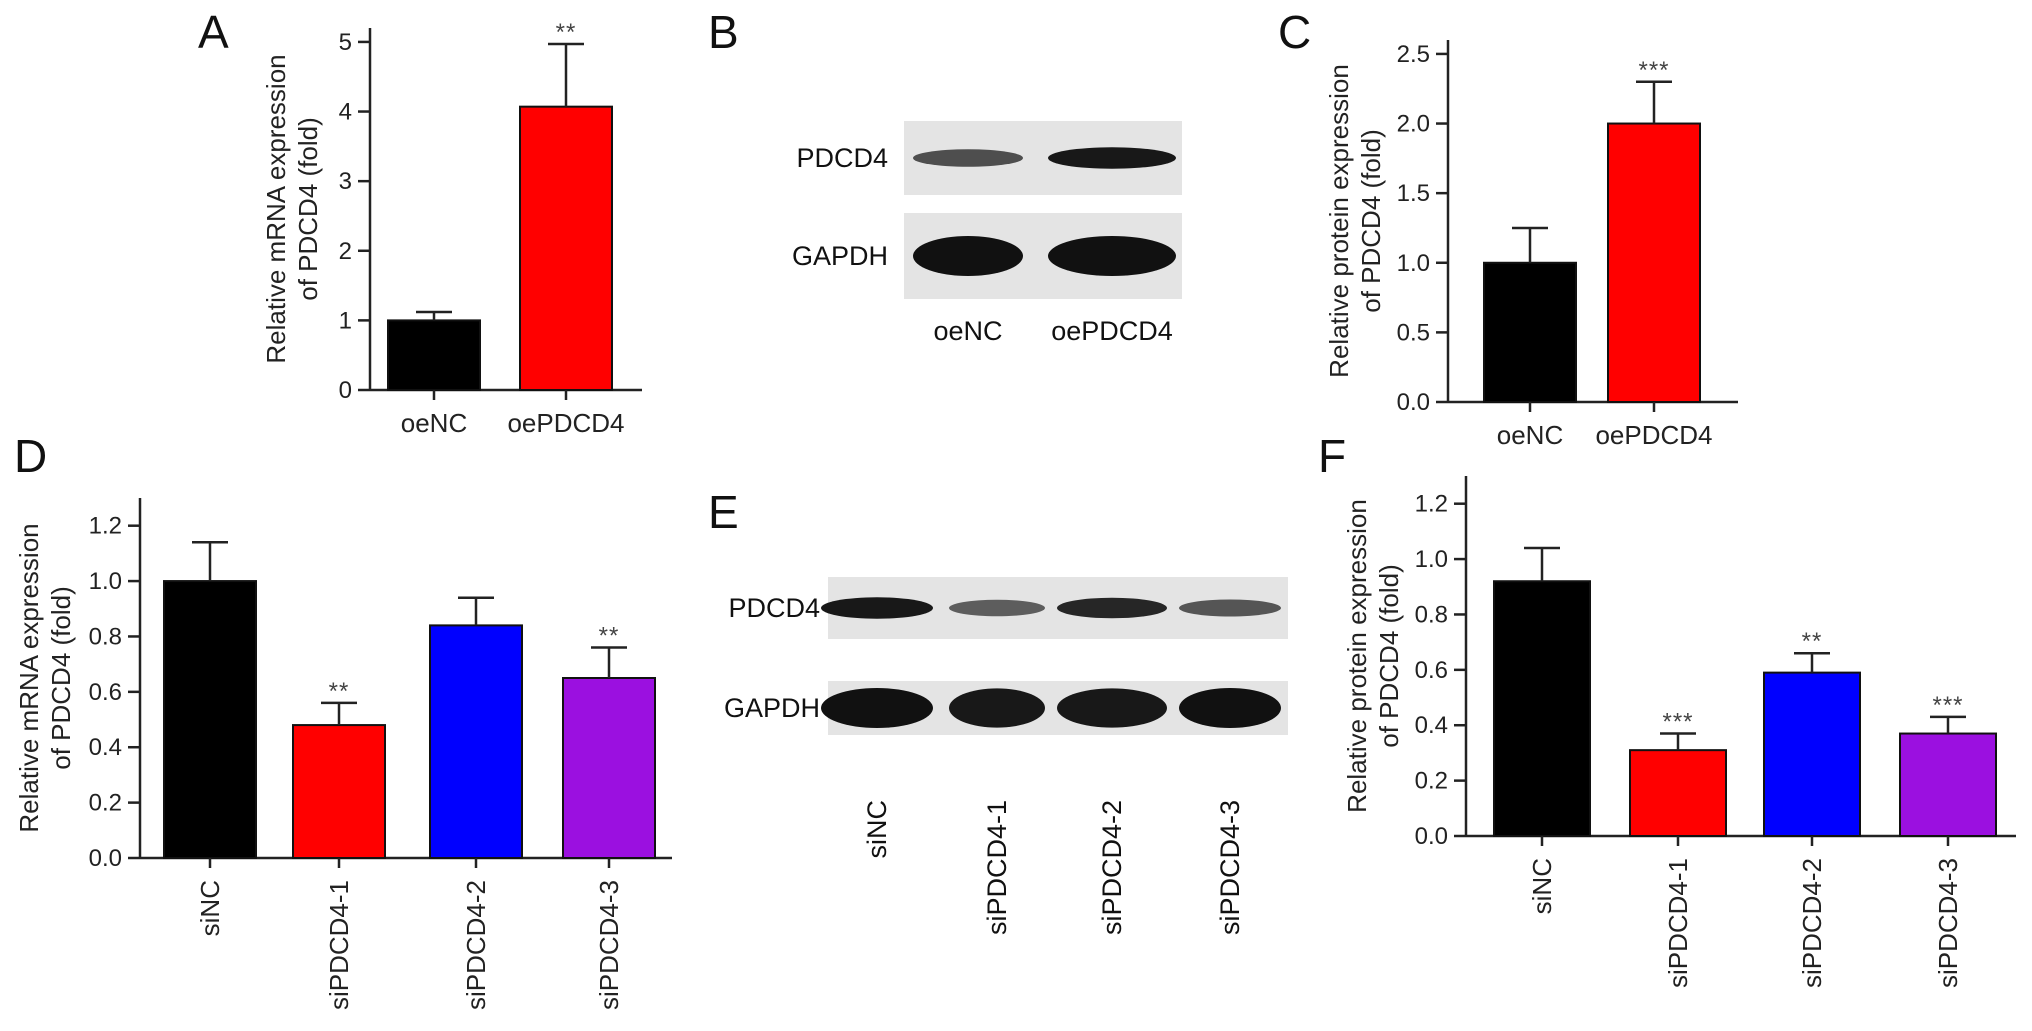 The image size is (2032, 1031). Describe the element at coordinates (1413, 332) in the screenshot. I see `y-tick-label: 0.5` at that location.